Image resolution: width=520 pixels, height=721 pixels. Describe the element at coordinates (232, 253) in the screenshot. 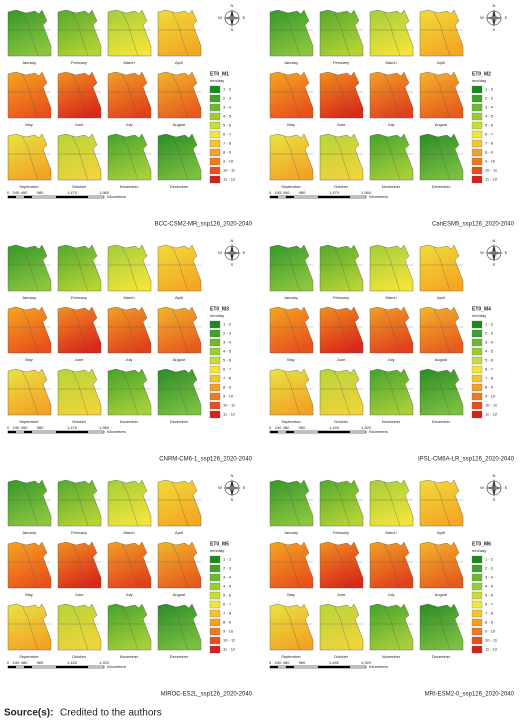

I see `compass-needle` at that location.